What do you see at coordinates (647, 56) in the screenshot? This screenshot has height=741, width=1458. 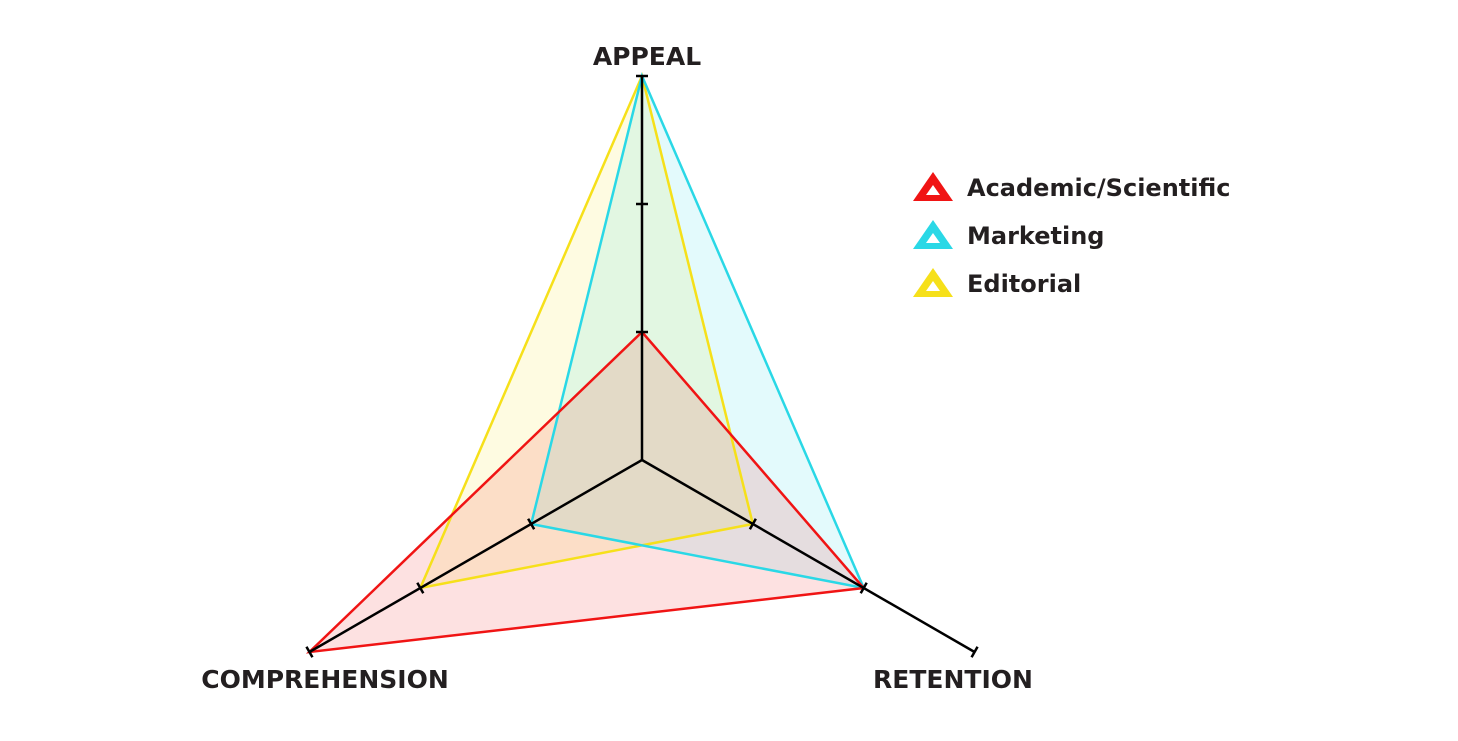 I see `axis-label: APPEAL` at bounding box center [647, 56].